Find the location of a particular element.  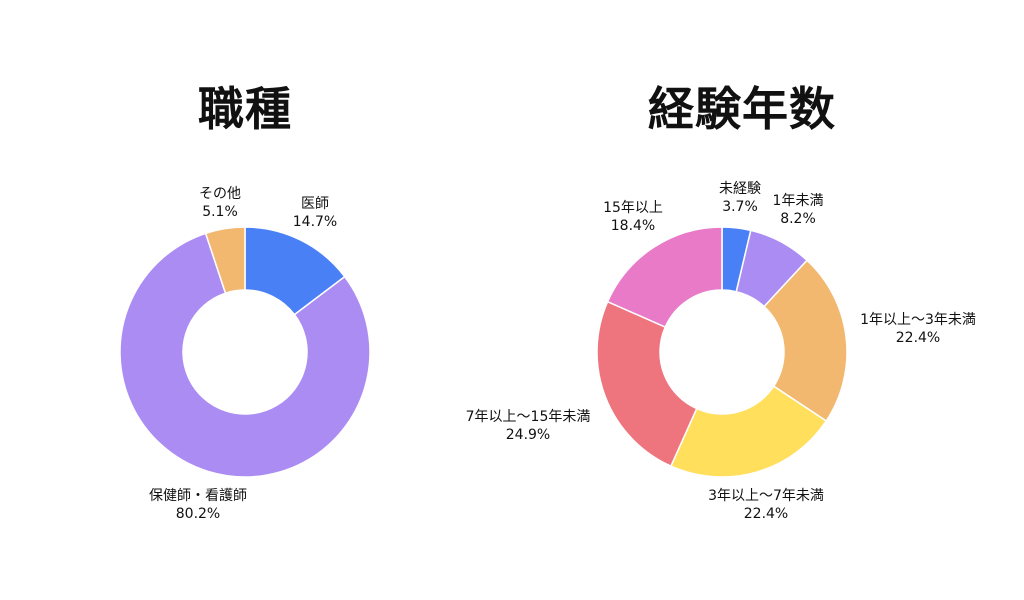

slice-label: 未経験 3.7% is located at coordinates (740, 198).